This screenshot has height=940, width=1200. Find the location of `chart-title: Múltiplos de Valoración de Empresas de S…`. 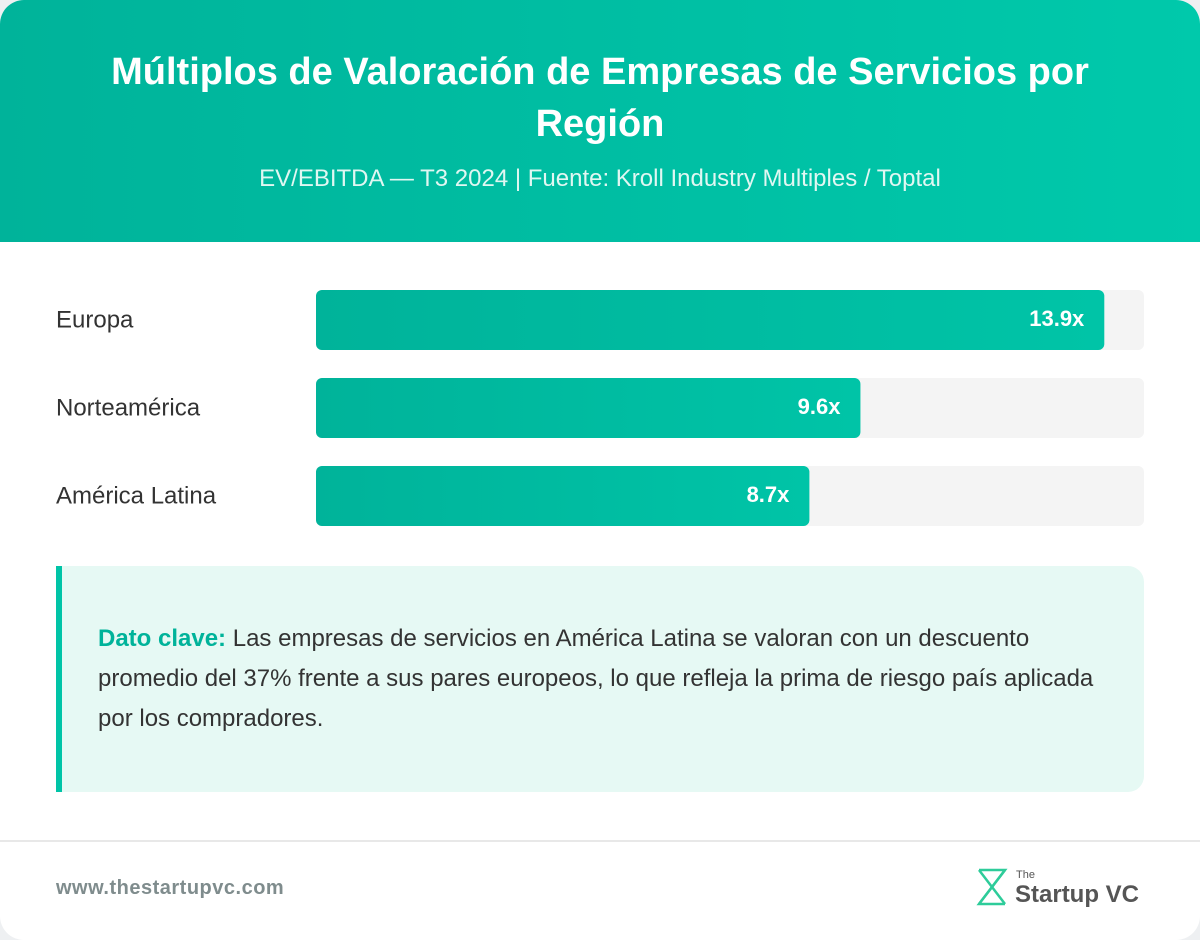

chart-title: Múltiplos de Valoración de Empresas de S… is located at coordinates (600, 98).